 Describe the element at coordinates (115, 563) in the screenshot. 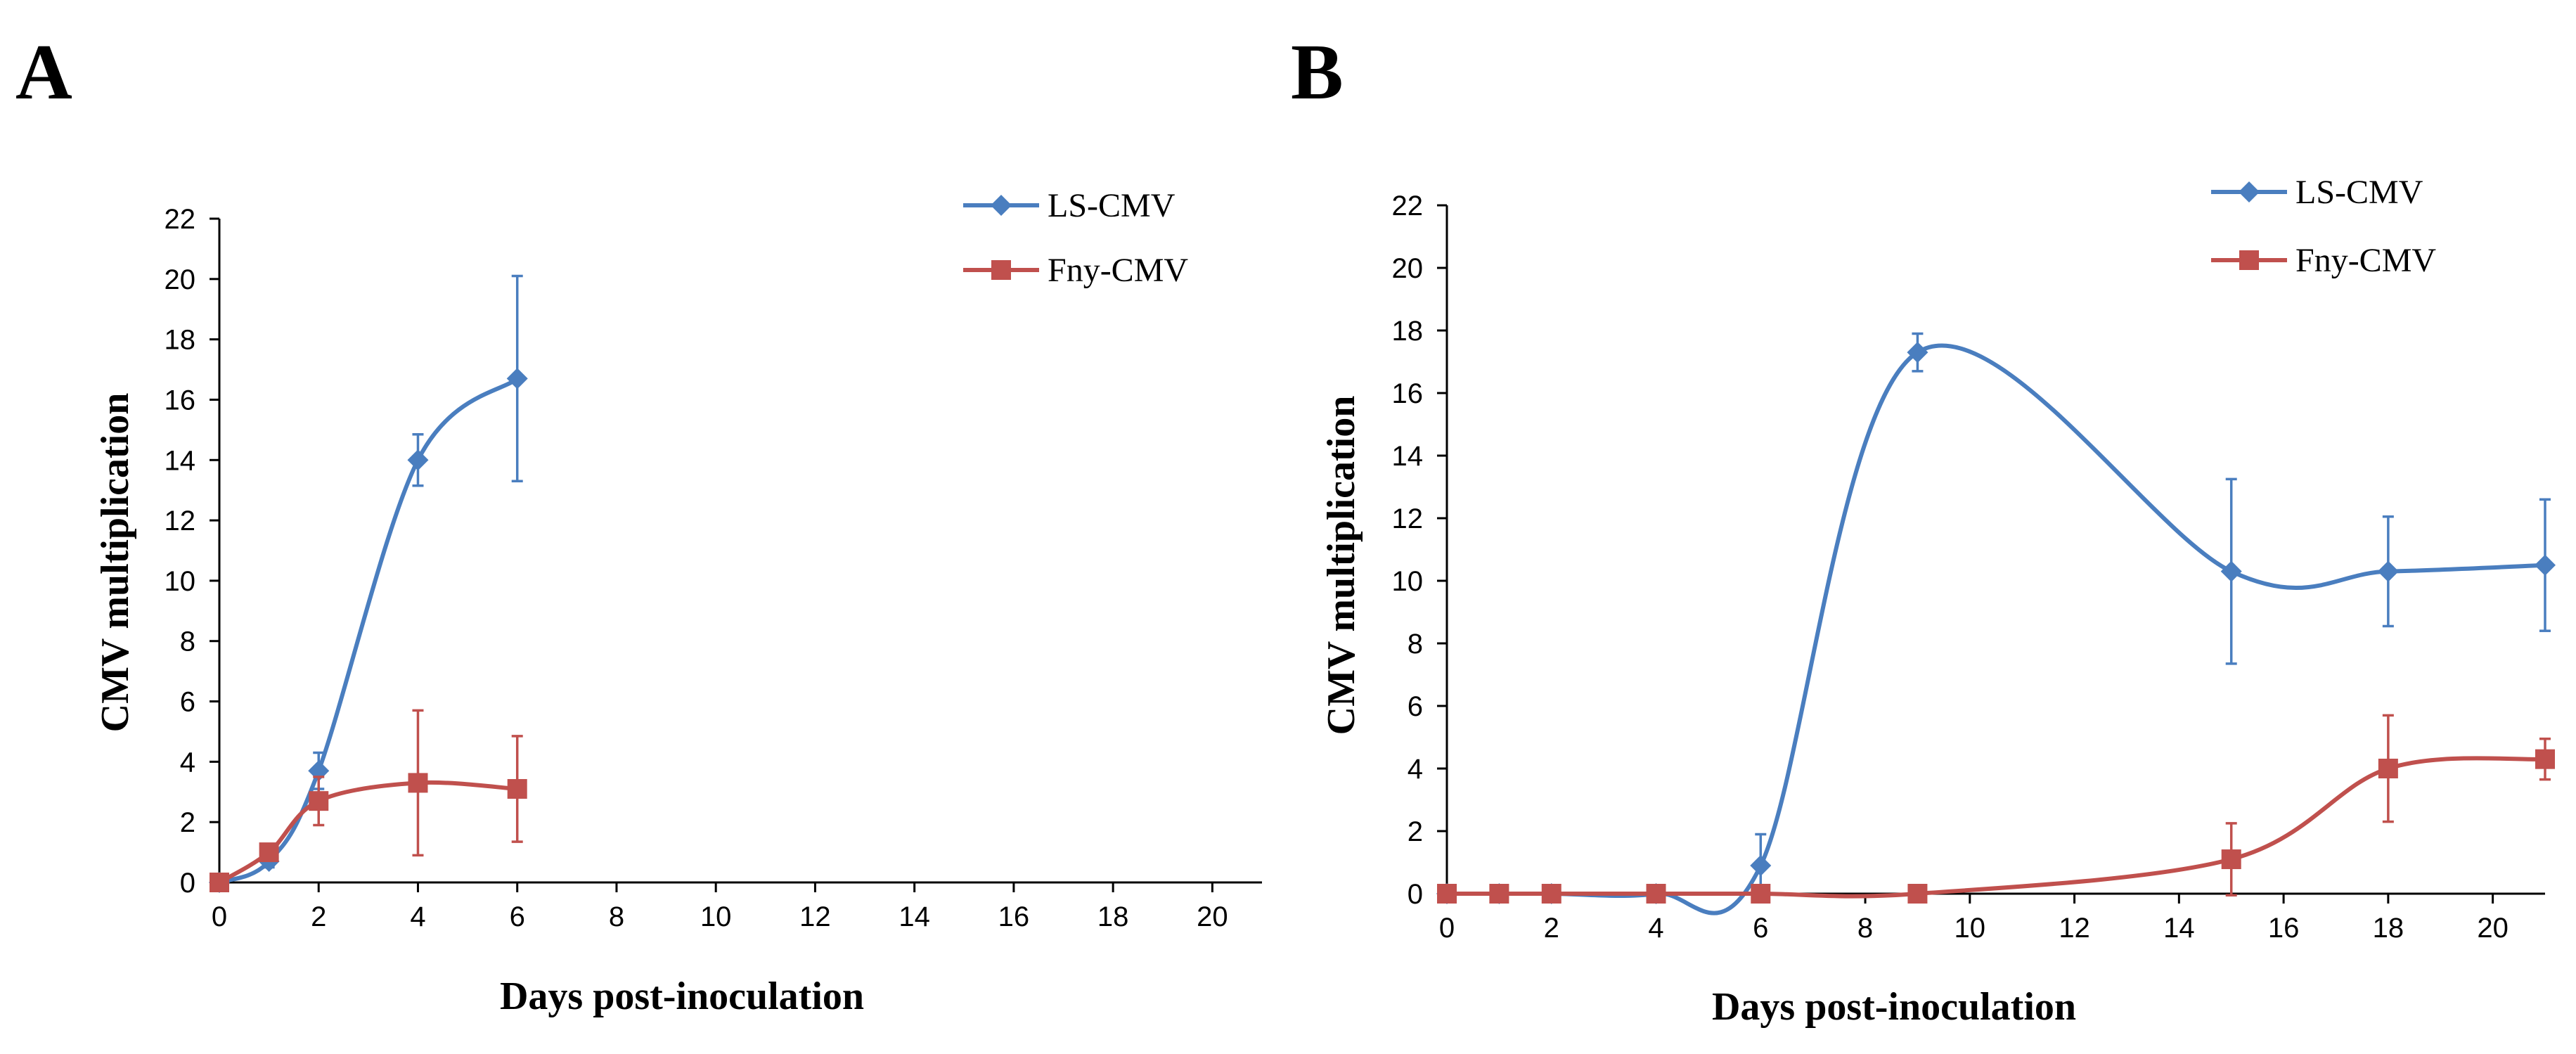

I see `y-axis-title-a: CMV multiplication` at that location.